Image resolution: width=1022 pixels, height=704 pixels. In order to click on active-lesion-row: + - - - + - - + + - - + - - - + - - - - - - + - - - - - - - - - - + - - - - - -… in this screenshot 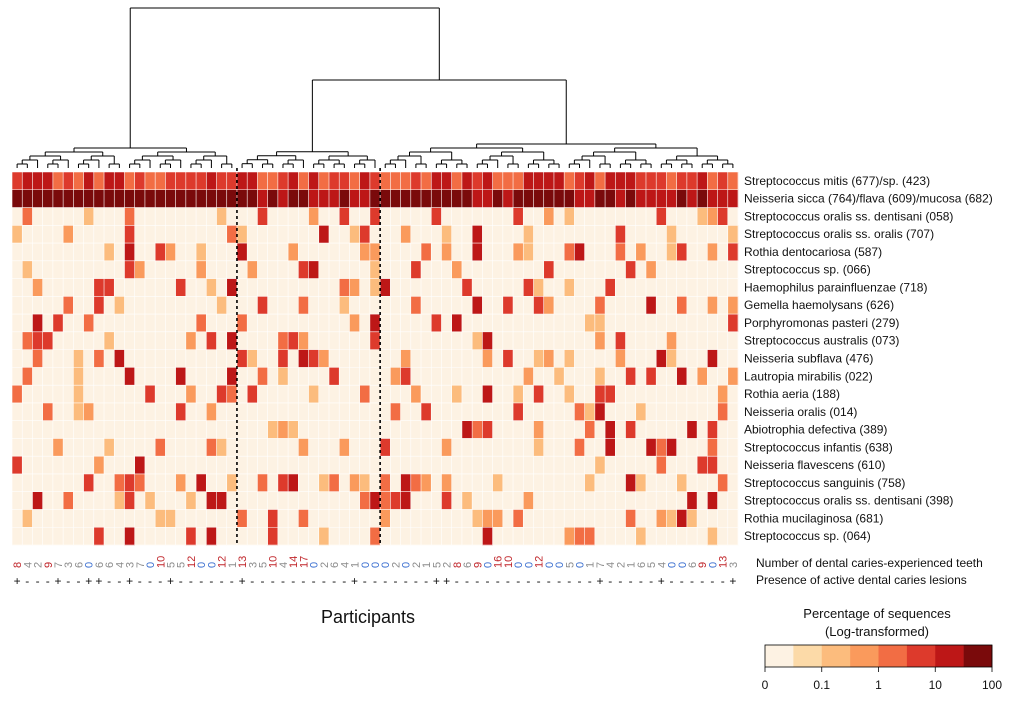, I will do `click(375, 581)`.